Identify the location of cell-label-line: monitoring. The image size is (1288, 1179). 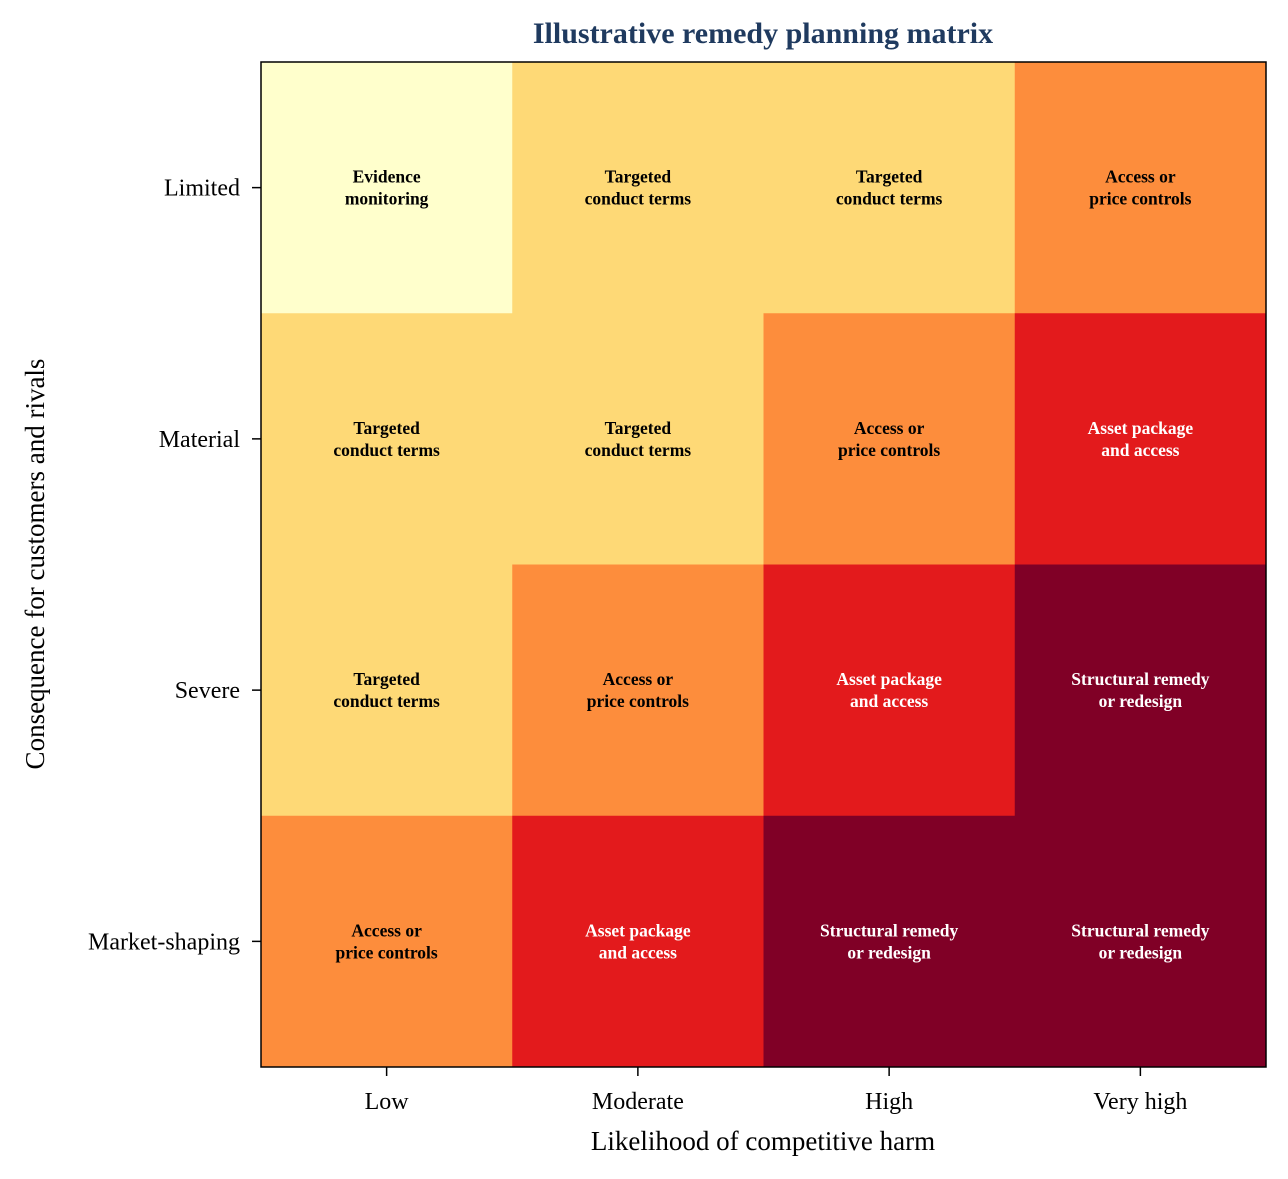
(387, 199).